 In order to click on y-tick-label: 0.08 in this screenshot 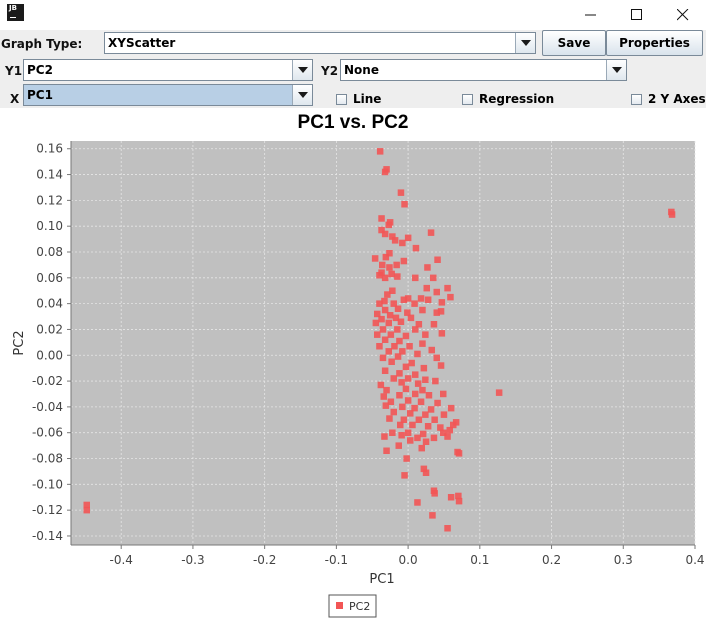, I will do `click(49, 252)`.